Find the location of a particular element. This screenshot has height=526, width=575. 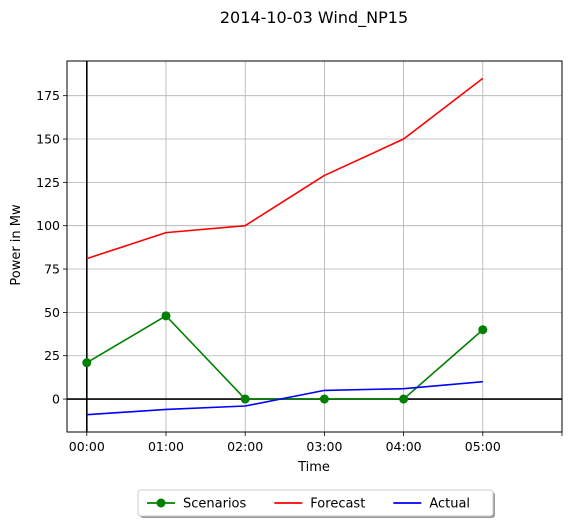

x-tick-label: 02:00 is located at coordinates (245, 446).